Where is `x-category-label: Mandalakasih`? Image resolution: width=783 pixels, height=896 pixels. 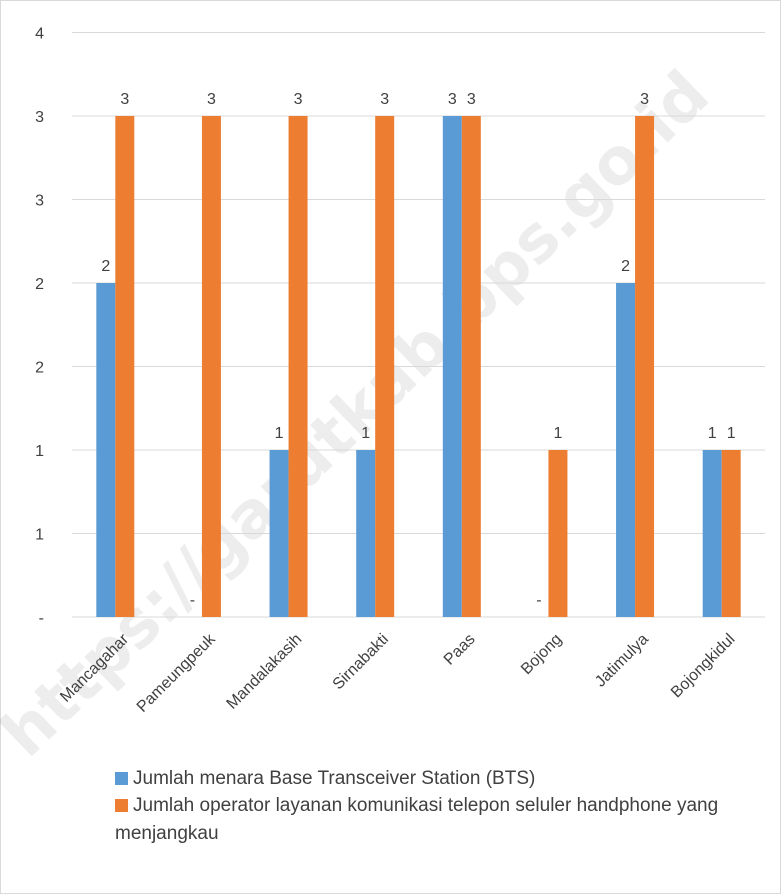 x-category-label: Mandalakasih is located at coordinates (265, 672).